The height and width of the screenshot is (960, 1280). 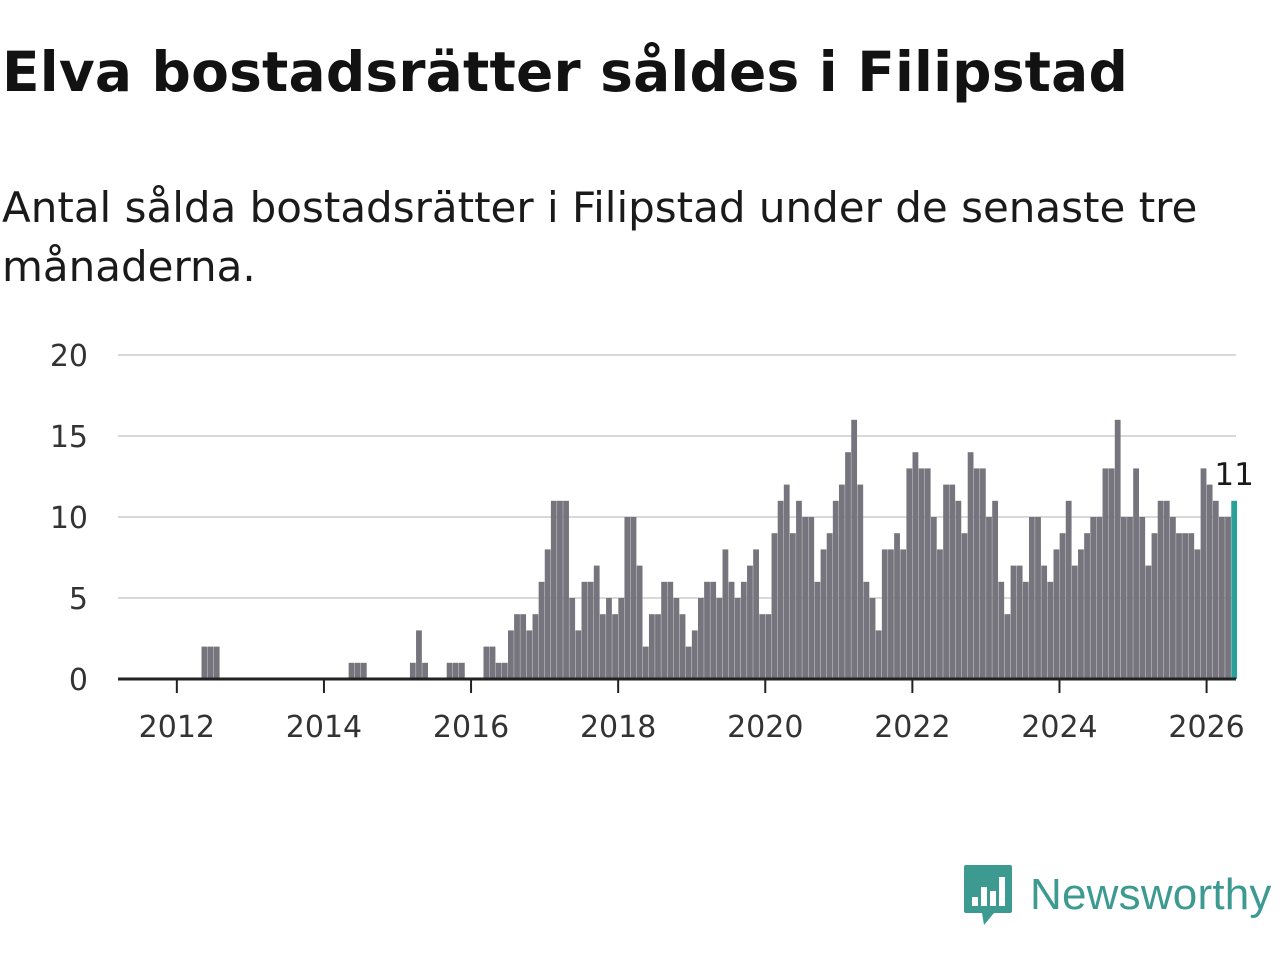 I want to click on bar-highlight, so click(x=1234, y=589).